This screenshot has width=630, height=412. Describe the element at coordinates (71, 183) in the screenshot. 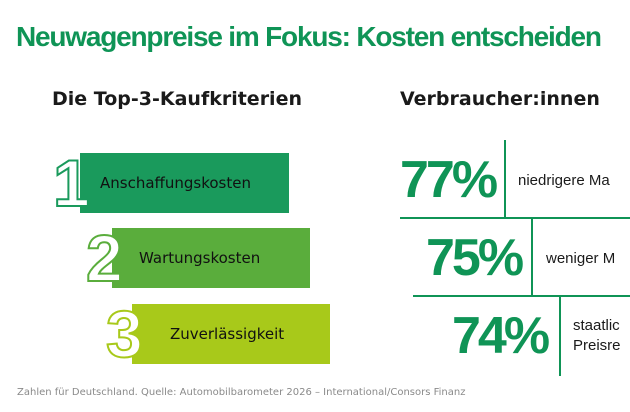

I see `rank-number: 1` at that location.